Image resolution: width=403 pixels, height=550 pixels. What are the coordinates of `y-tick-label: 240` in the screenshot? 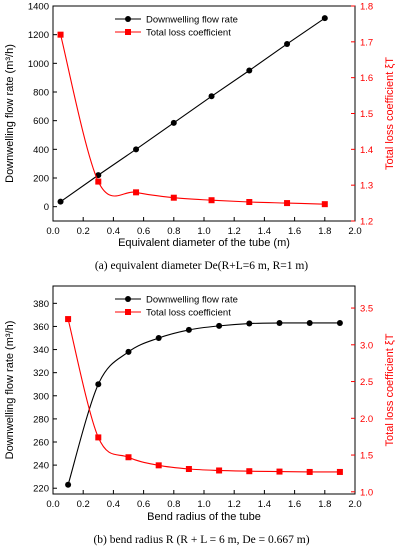 It's located at (41, 466).